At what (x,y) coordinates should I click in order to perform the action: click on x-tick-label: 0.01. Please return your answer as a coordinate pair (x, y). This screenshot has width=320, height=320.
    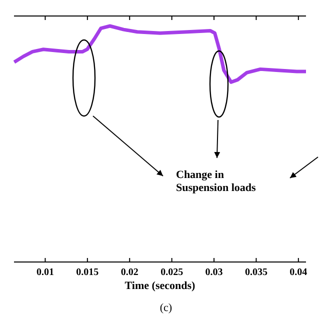
    Looking at the image, I should click on (45, 272).